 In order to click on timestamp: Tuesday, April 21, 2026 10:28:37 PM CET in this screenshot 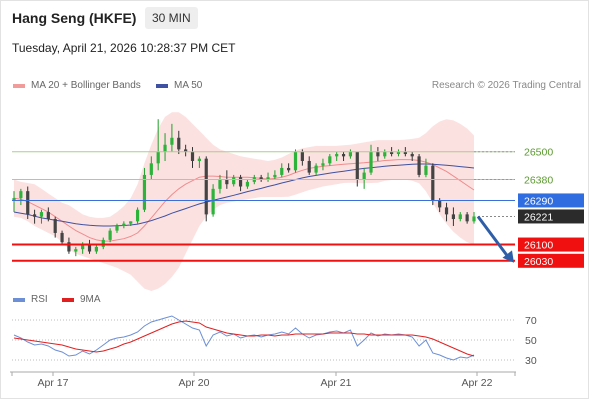, I will do `click(124, 48)`.